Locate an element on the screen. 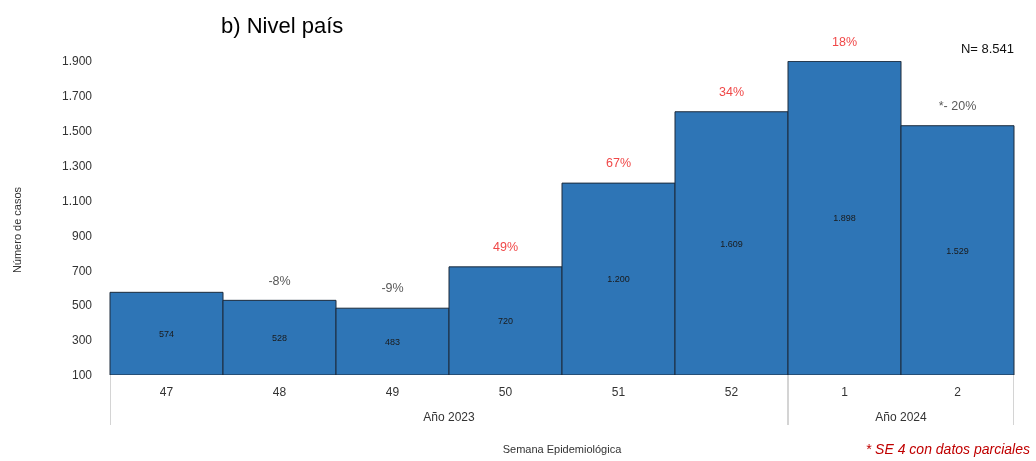  y-tick-label: 900 is located at coordinates (82, 235).